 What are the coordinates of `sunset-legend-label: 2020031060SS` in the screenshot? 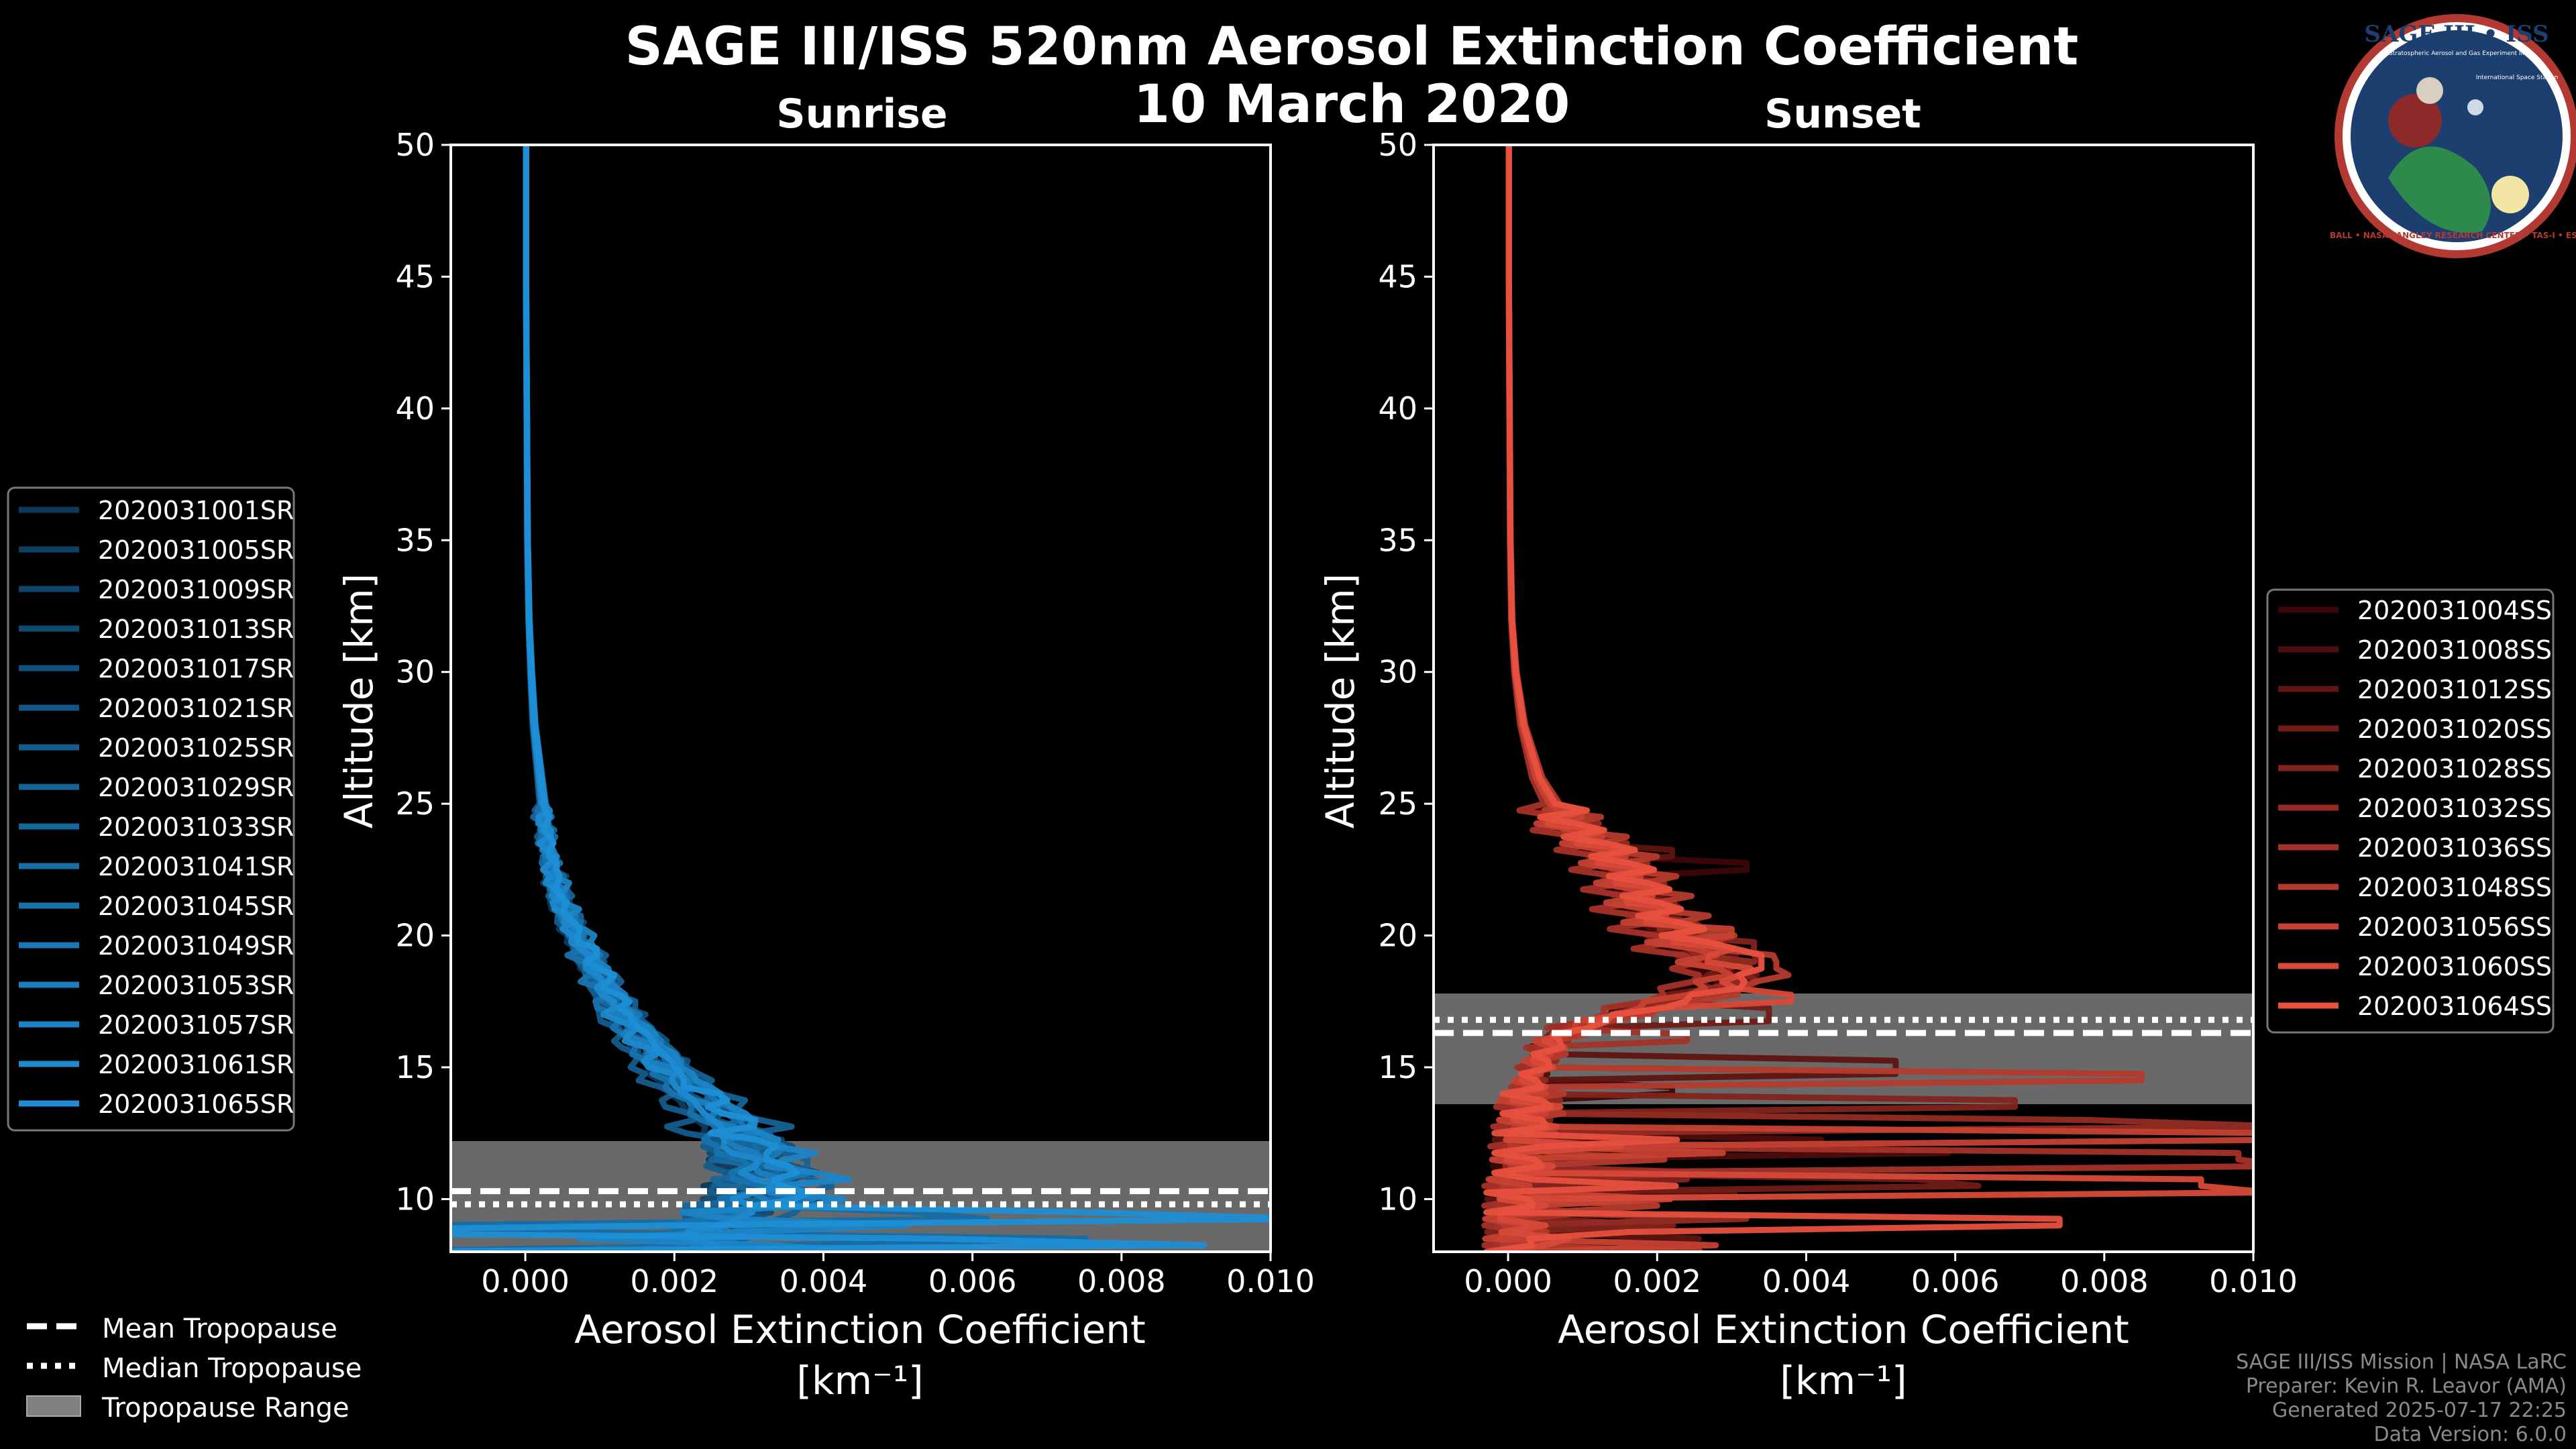 It's located at (2454, 966).